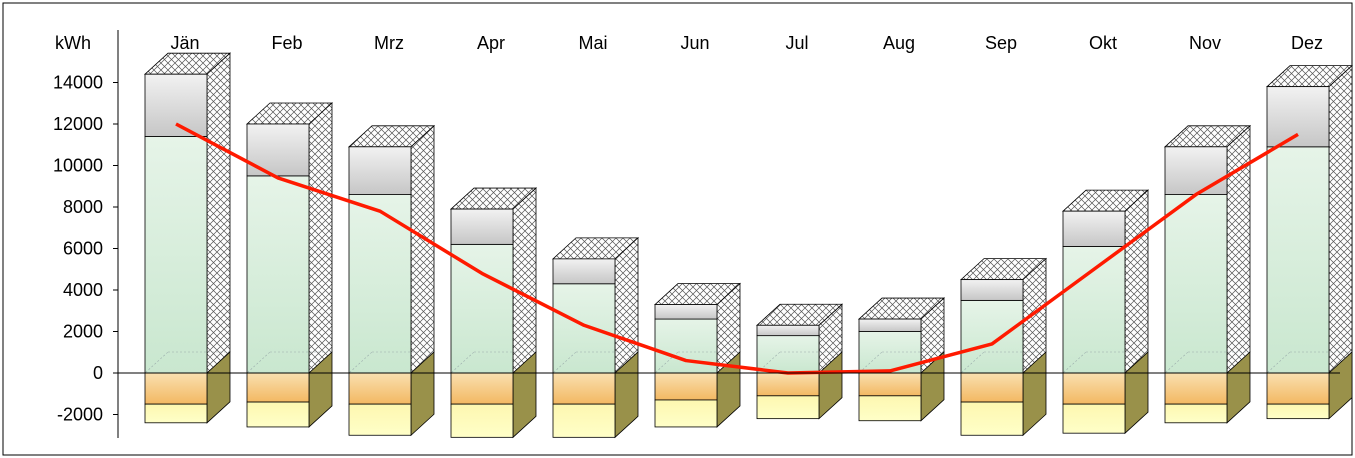 This screenshot has width=1355, height=458. What do you see at coordinates (78, 166) in the screenshot?
I see `y-tick-label: 10000` at bounding box center [78, 166].